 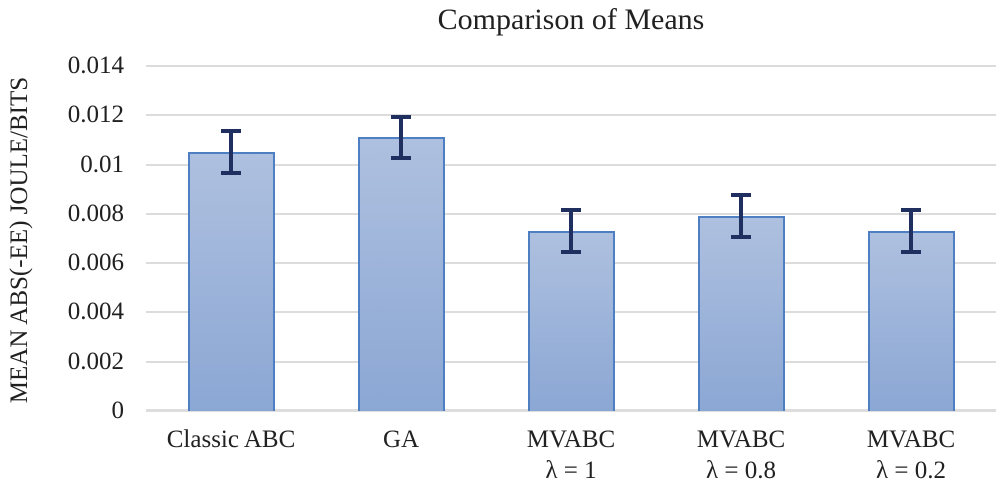 I want to click on x-category-label: GA, so click(x=401, y=439).